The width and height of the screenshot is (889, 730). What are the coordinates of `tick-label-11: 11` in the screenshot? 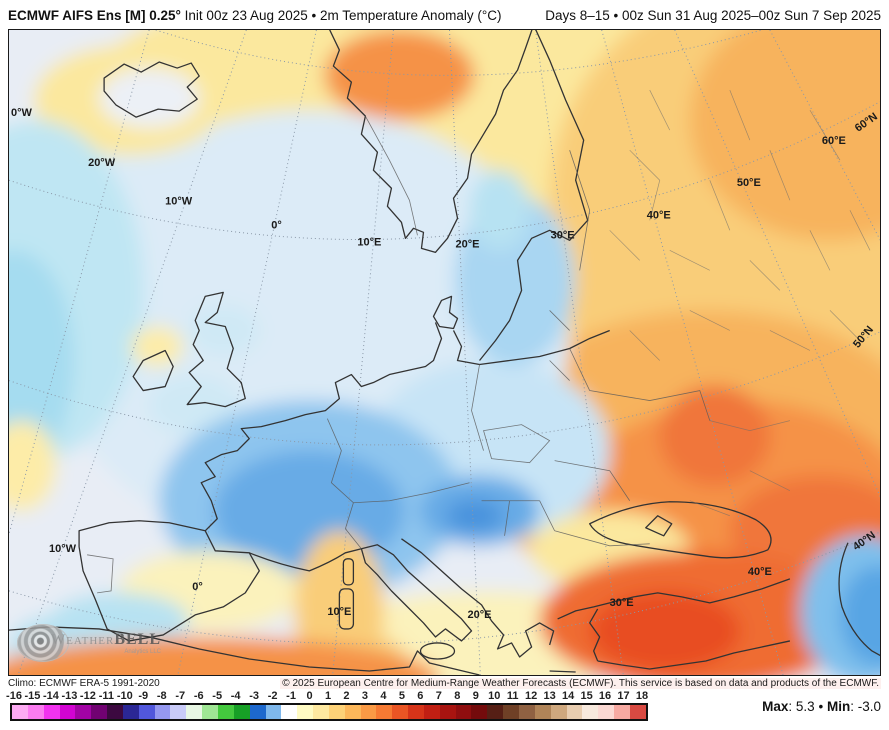 It's located at (512, 696).